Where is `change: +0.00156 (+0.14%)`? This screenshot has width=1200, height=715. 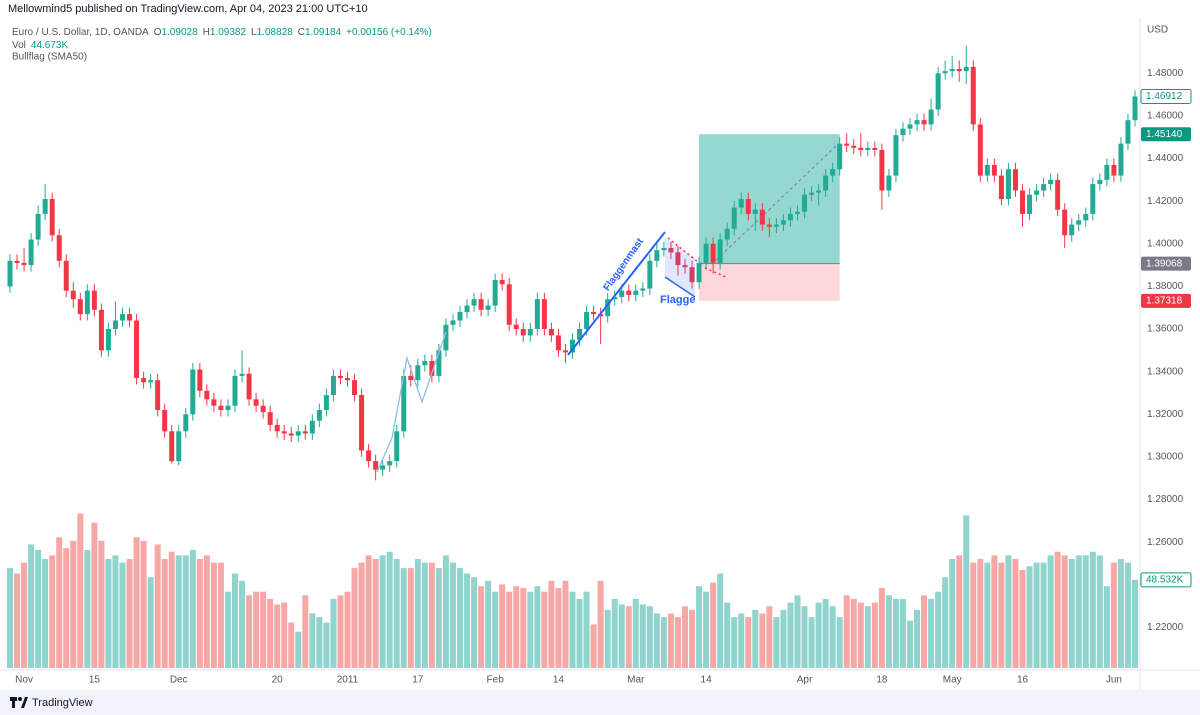
change: +0.00156 (+0.14%) is located at coordinates (389, 32).